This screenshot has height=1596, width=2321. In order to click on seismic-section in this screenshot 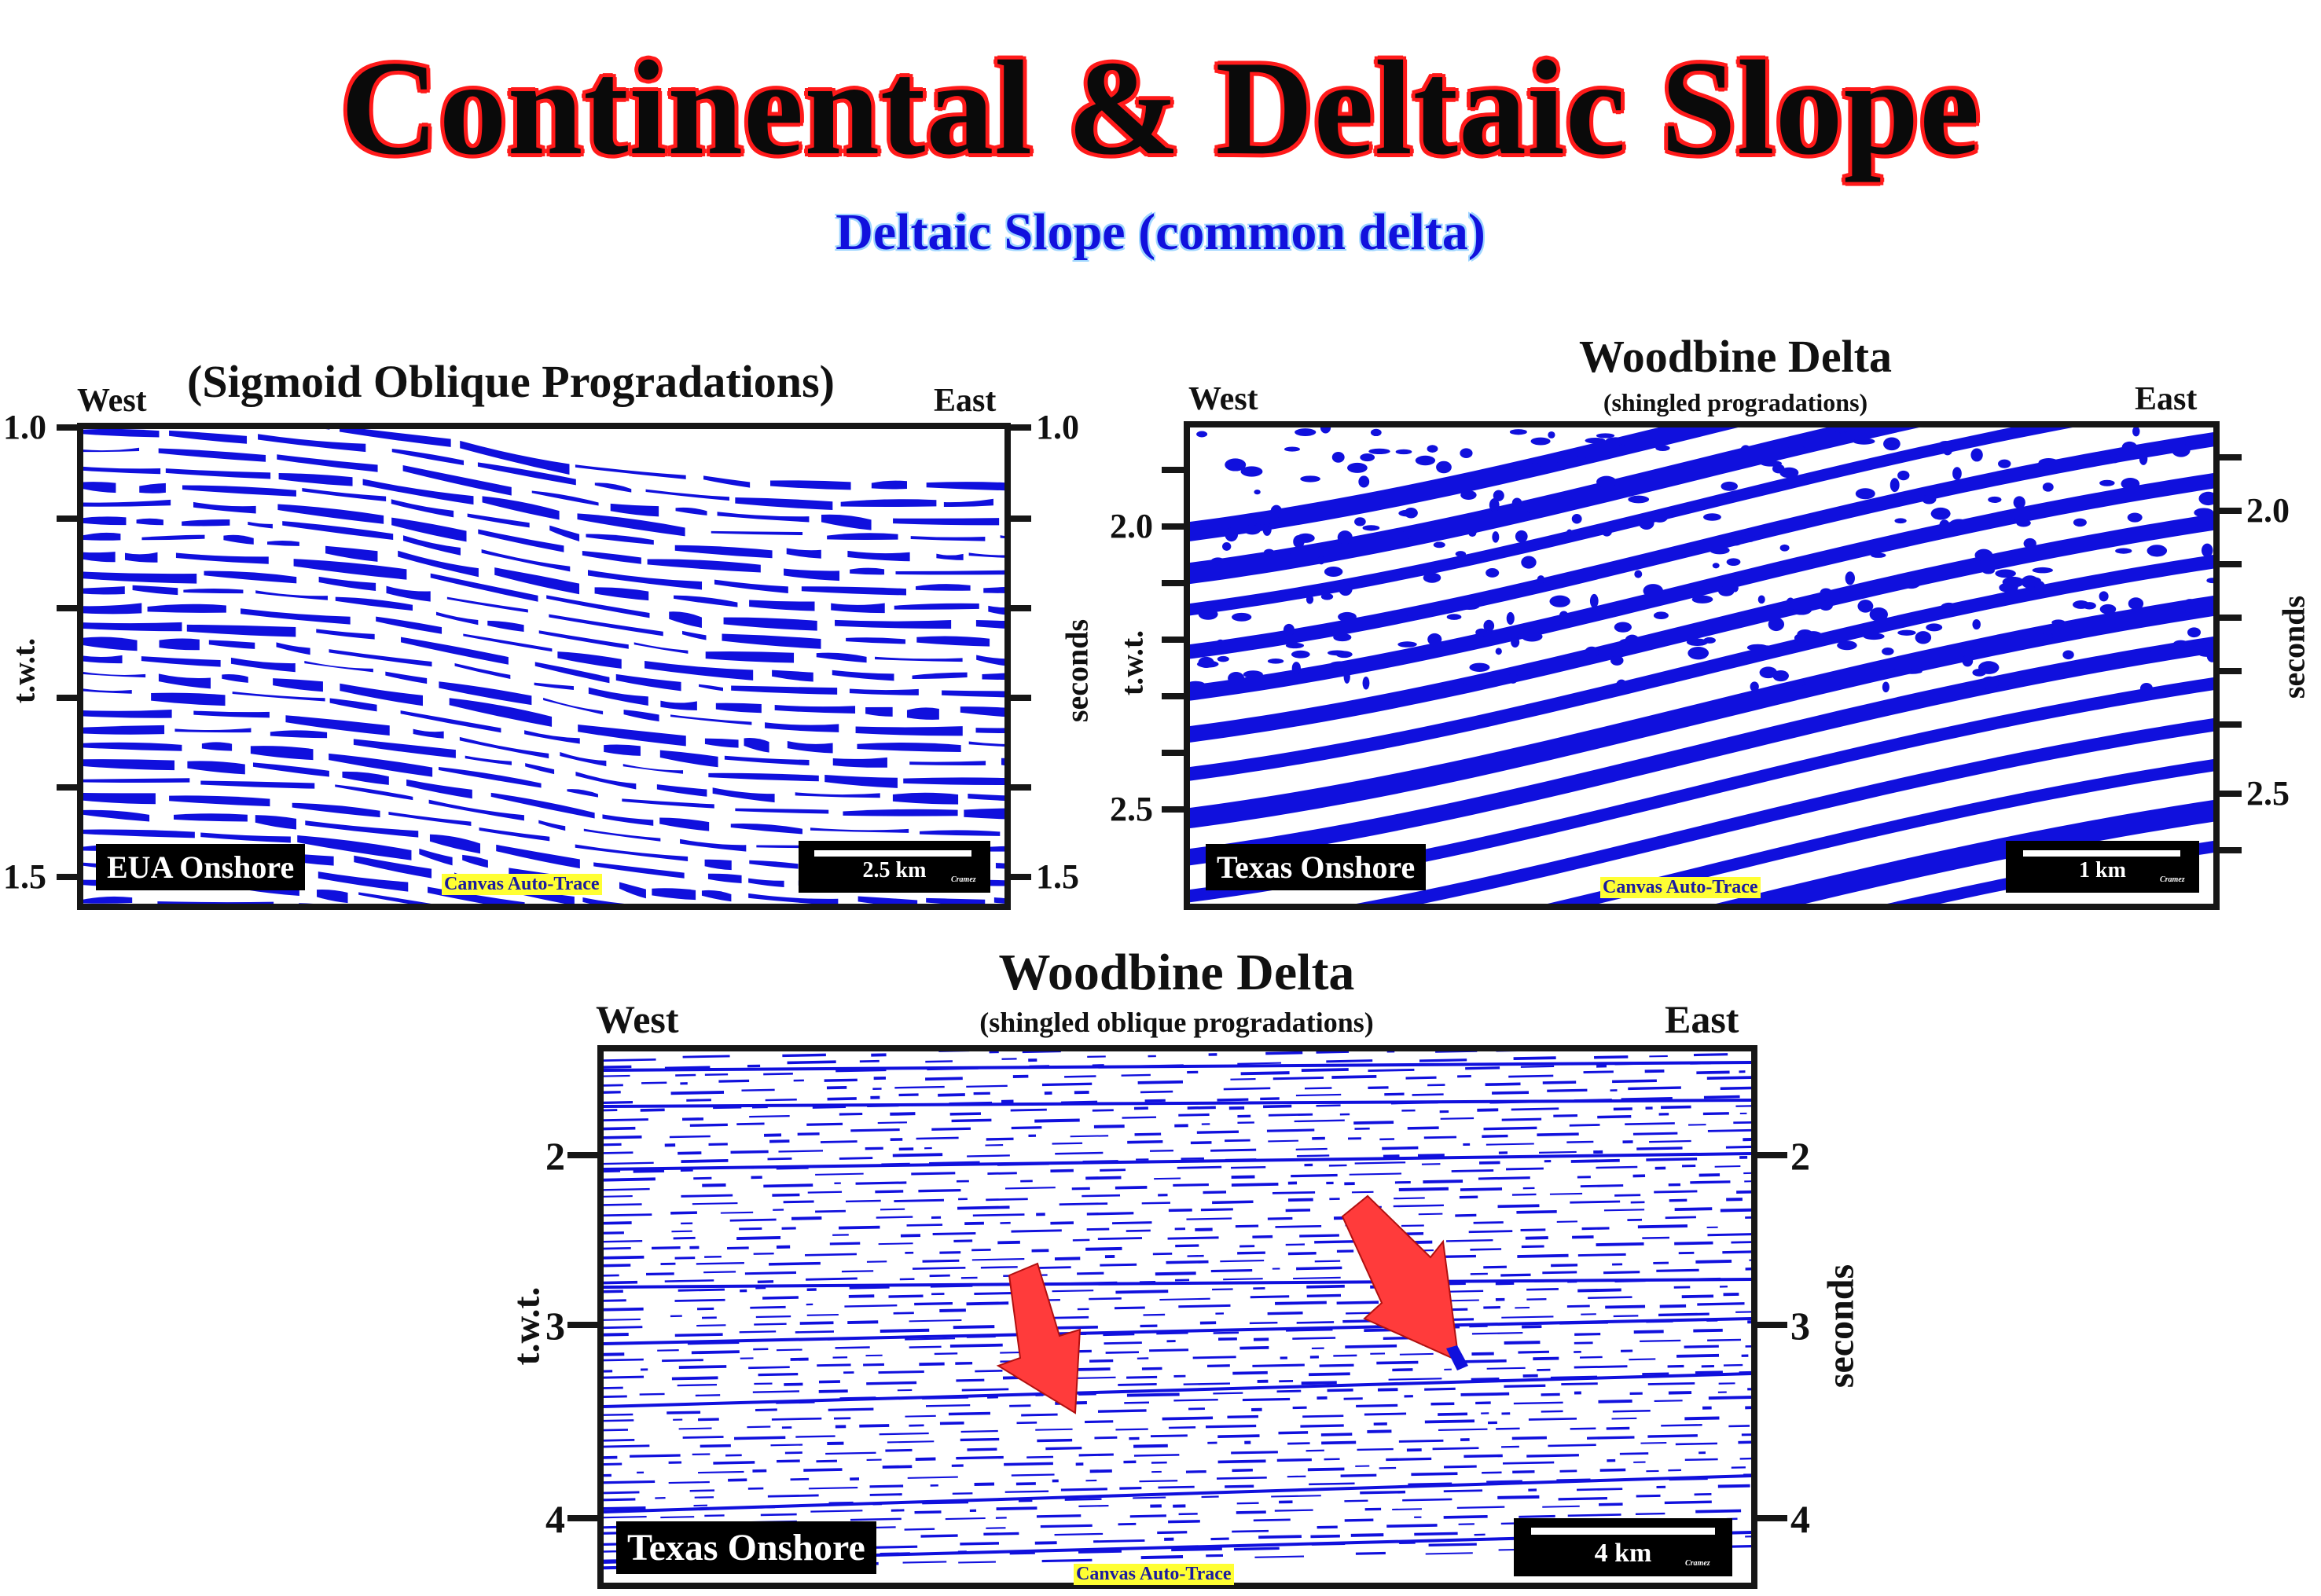, I will do `click(1702, 665)`.